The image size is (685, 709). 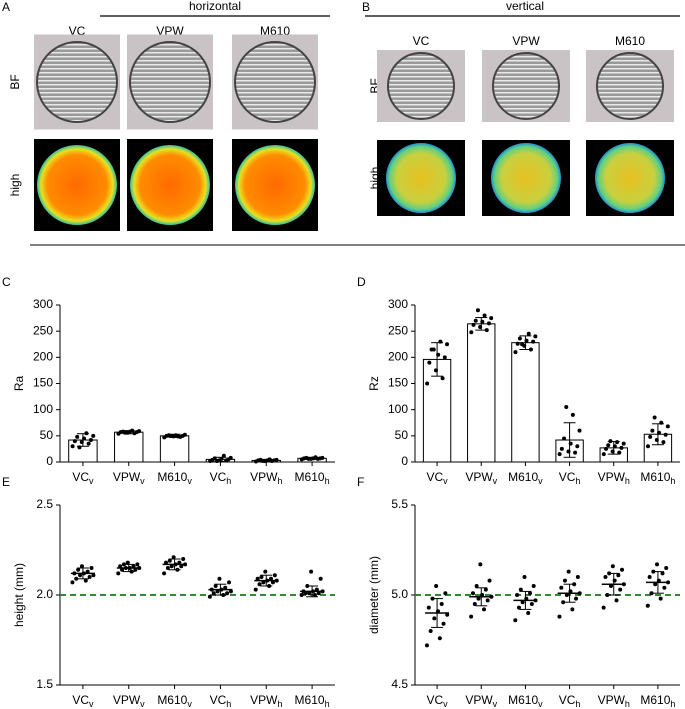 I want to click on y-tick-label: 5.5, so click(x=399, y=504).